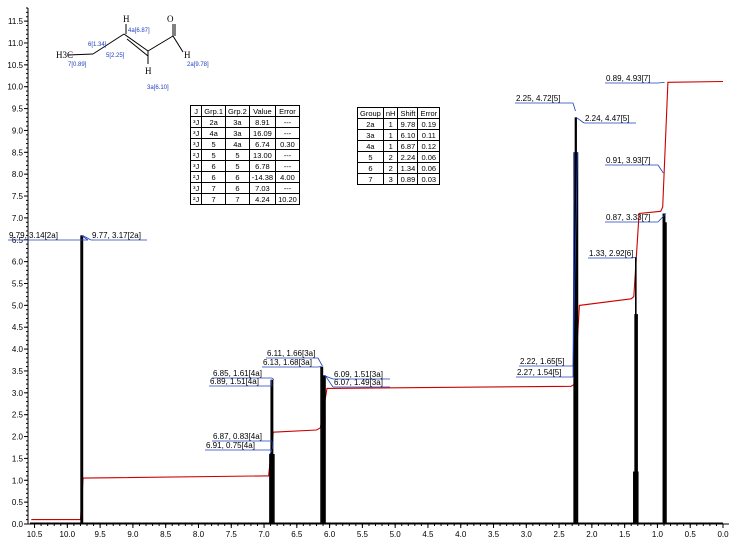 The height and width of the screenshot is (542, 744). I want to click on table-cell: 3, so click(390, 179).